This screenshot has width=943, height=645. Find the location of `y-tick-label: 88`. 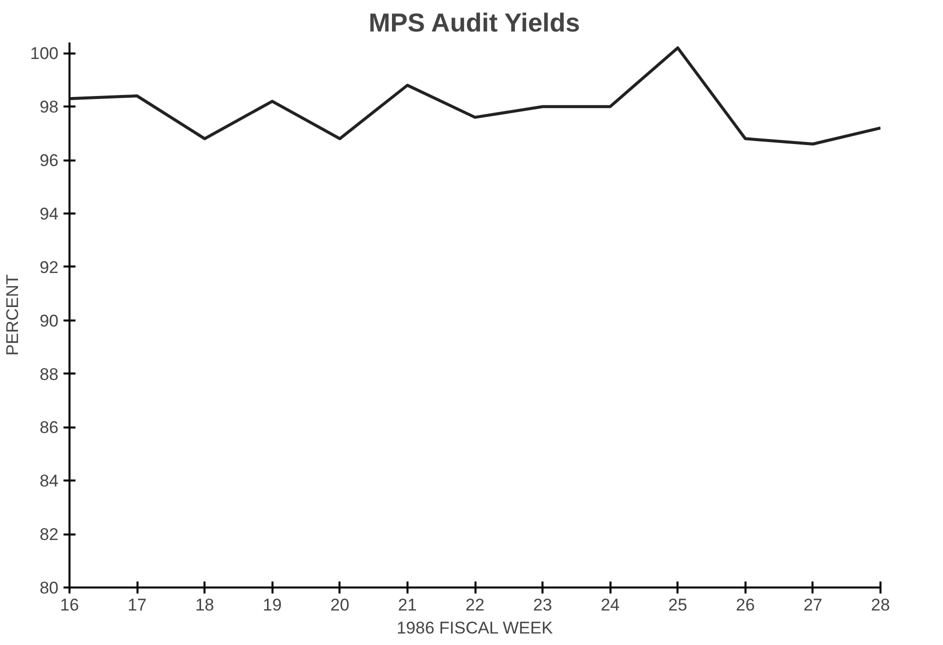

y-tick-label: 88 is located at coordinates (49, 374).